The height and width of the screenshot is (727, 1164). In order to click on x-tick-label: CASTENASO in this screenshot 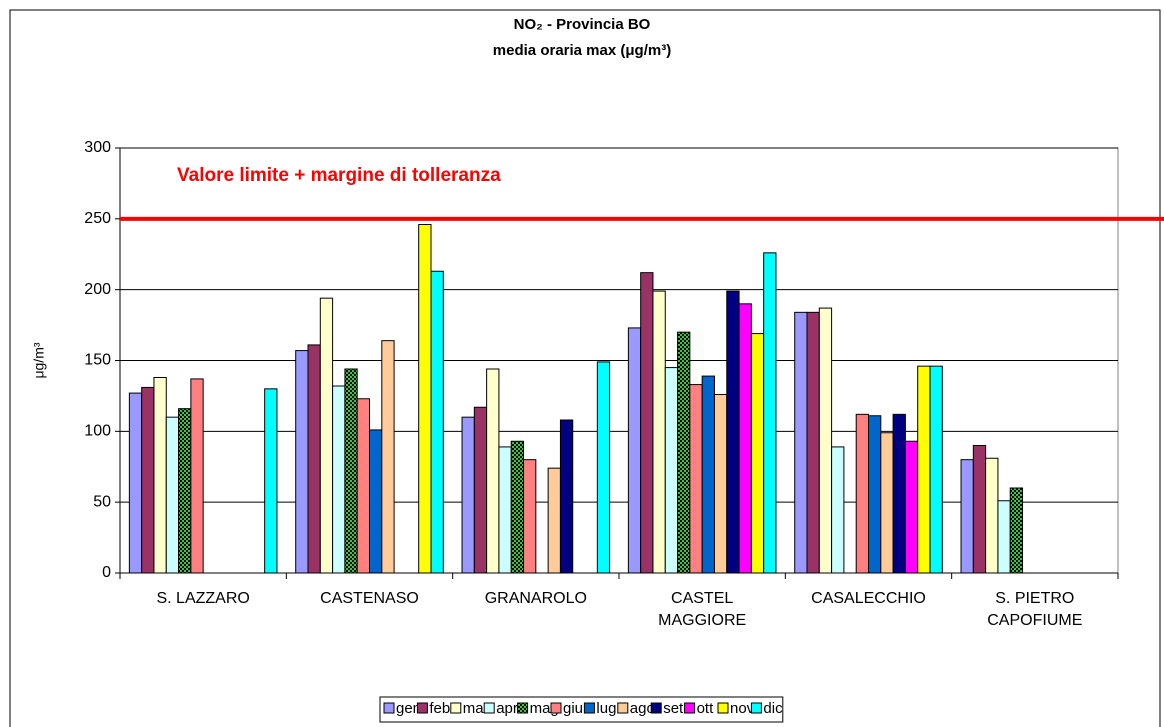, I will do `click(369, 598)`.